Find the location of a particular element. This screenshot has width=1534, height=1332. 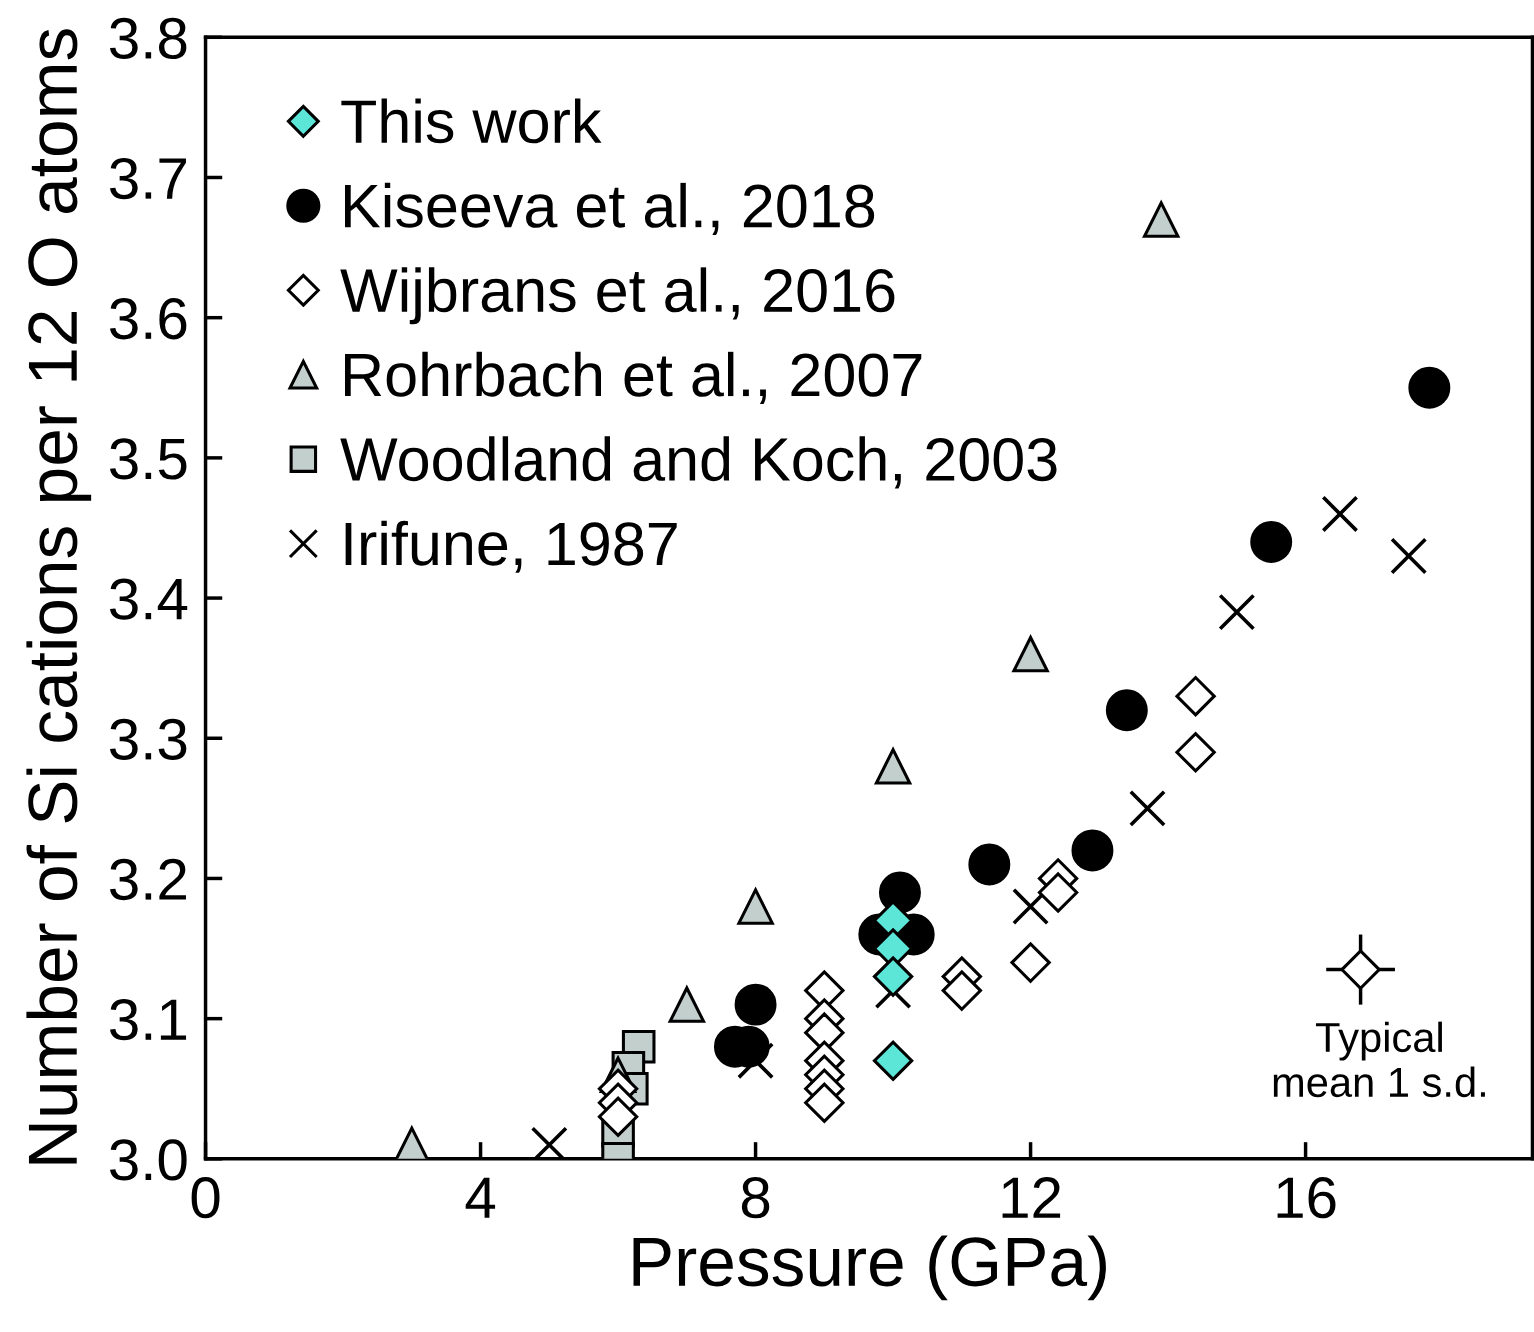

x-tick-label: 8 is located at coordinates (755, 1198).